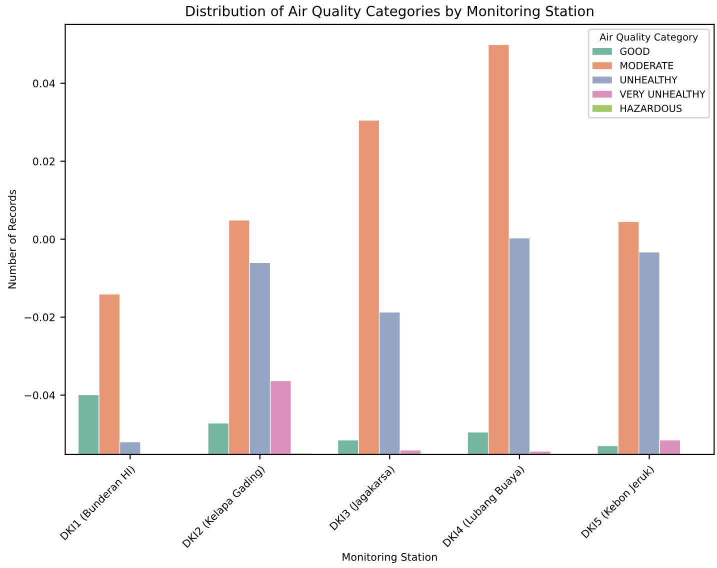 Image resolution: width=717 pixels, height=568 pixels. Describe the element at coordinates (663, 94) in the screenshot. I see `legend-label: VERY UNHEALTHY` at that location.